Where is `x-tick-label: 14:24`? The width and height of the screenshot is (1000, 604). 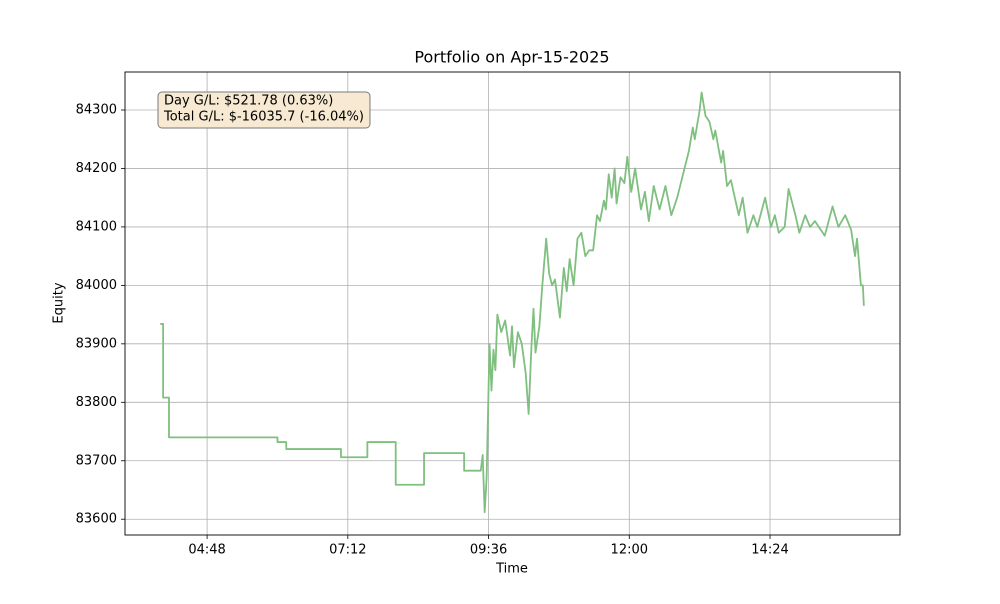 x-tick-label: 14:24 is located at coordinates (769, 550).